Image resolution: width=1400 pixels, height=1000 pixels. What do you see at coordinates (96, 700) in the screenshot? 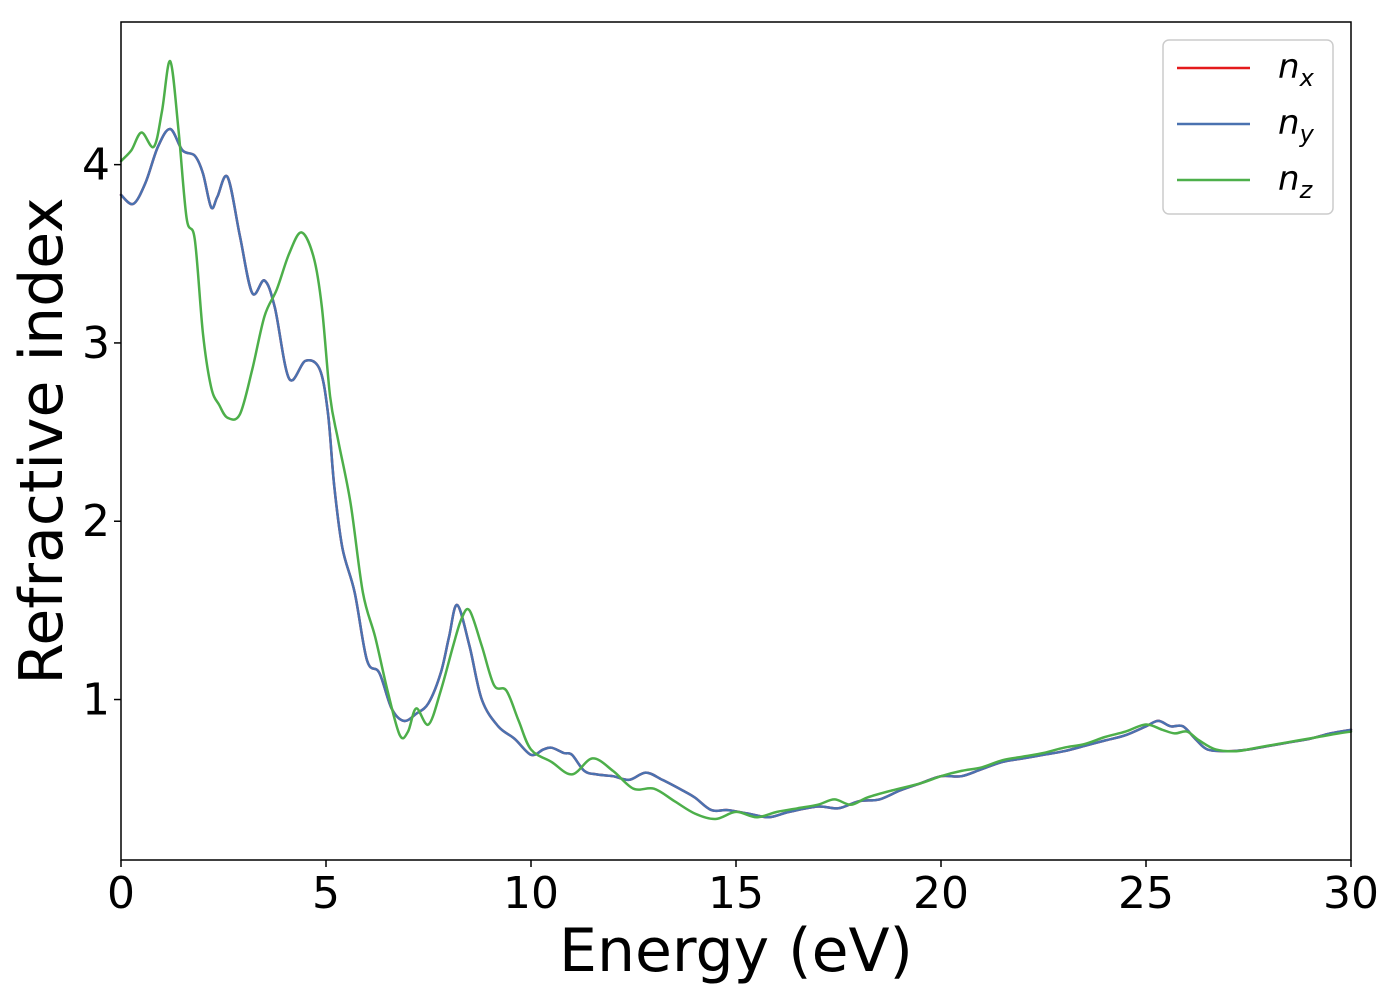
I see `y-tick-label: 1` at bounding box center [96, 700].